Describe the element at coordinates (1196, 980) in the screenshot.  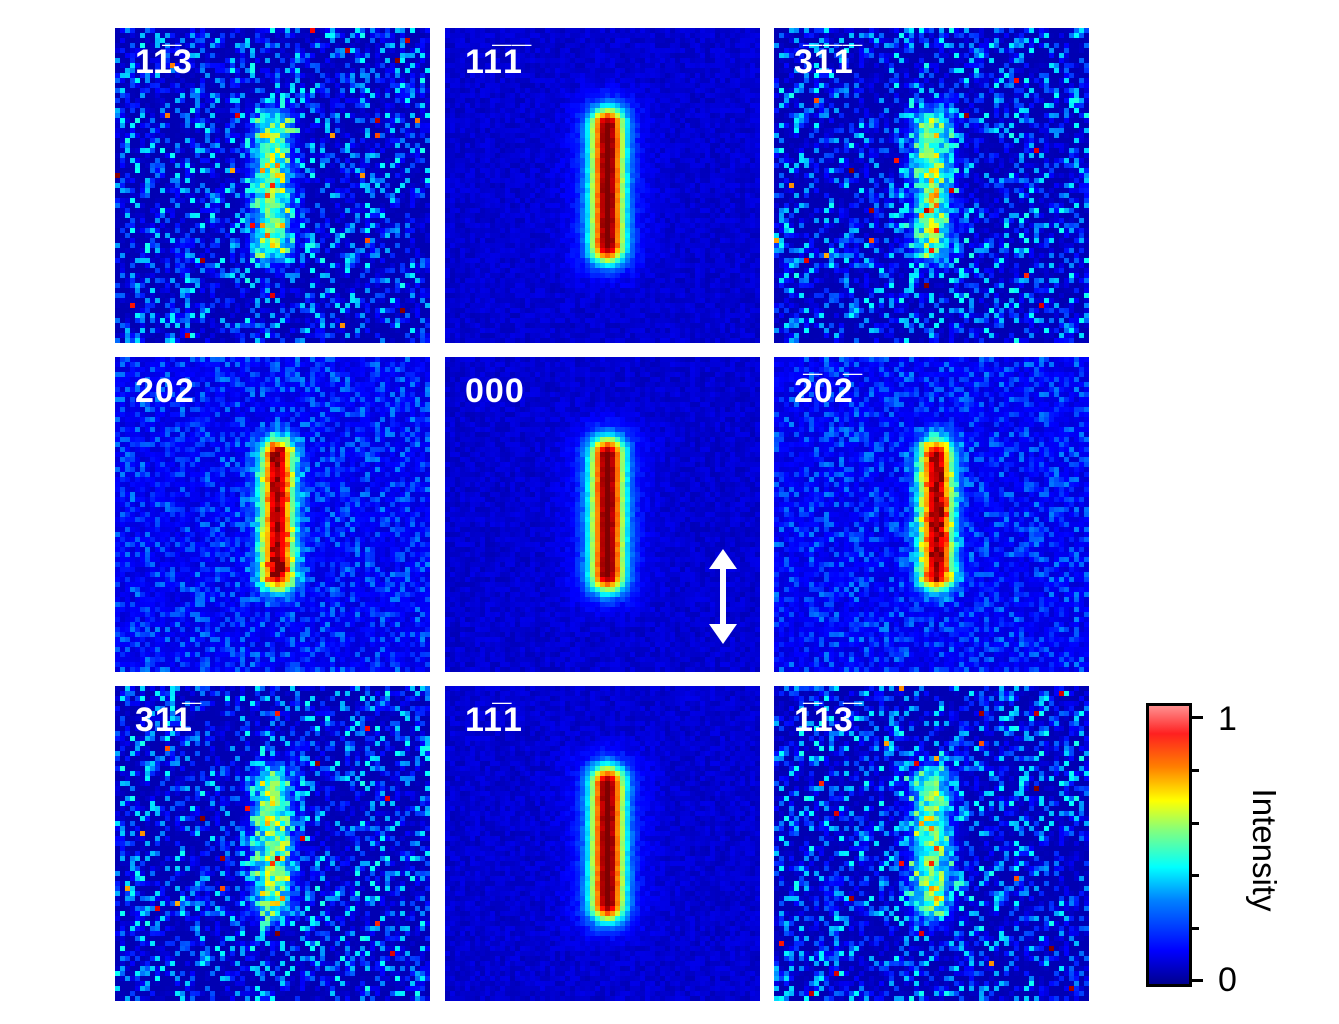
I see `colorbar-tick-min` at that location.